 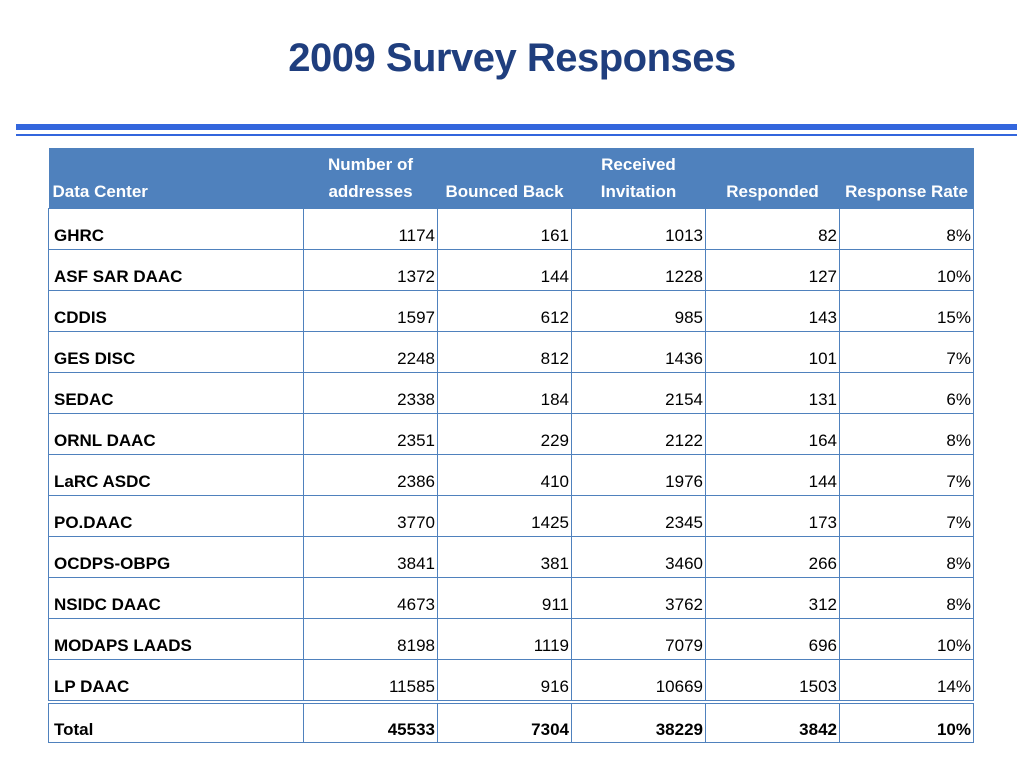 I want to click on cell-bounced-back: 184, so click(x=504, y=393).